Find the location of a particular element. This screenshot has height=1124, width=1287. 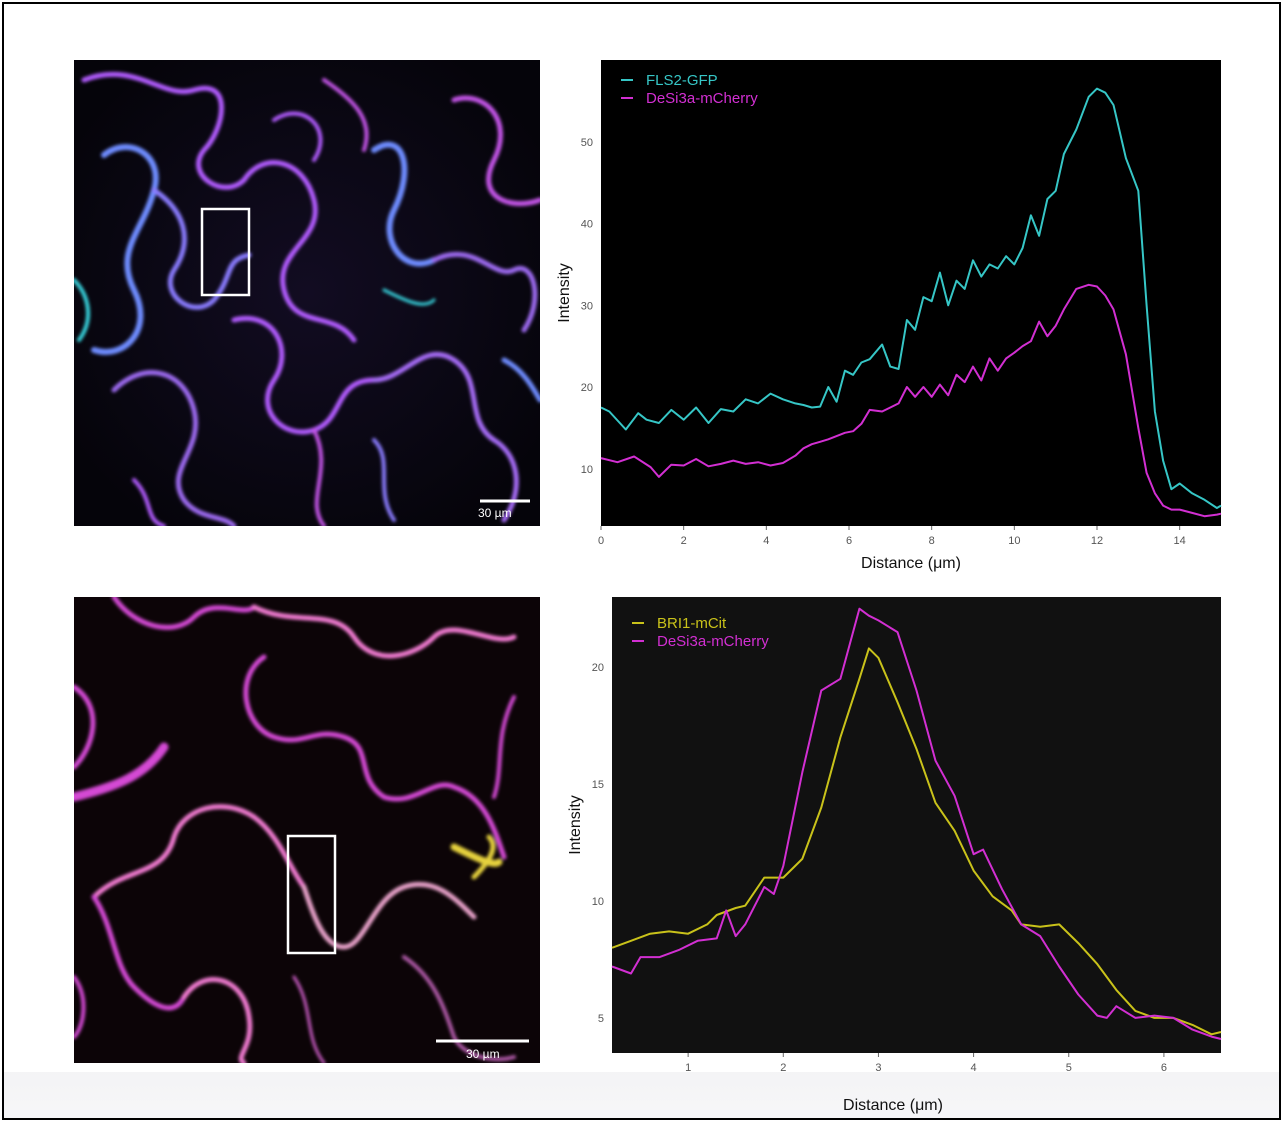

x-tick-label: 14 is located at coordinates (1180, 541).